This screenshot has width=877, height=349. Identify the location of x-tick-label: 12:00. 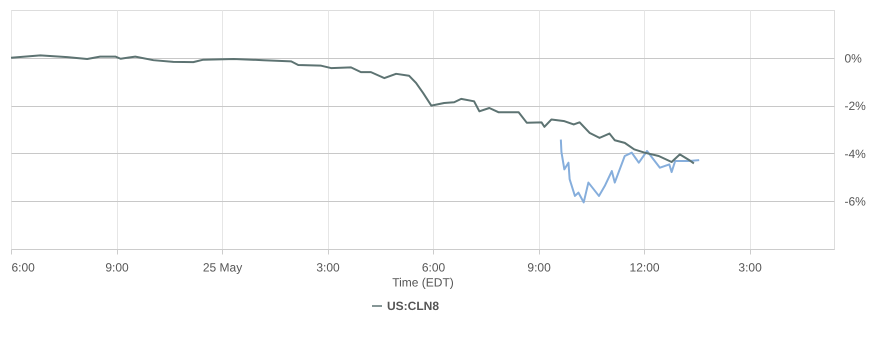
(645, 267).